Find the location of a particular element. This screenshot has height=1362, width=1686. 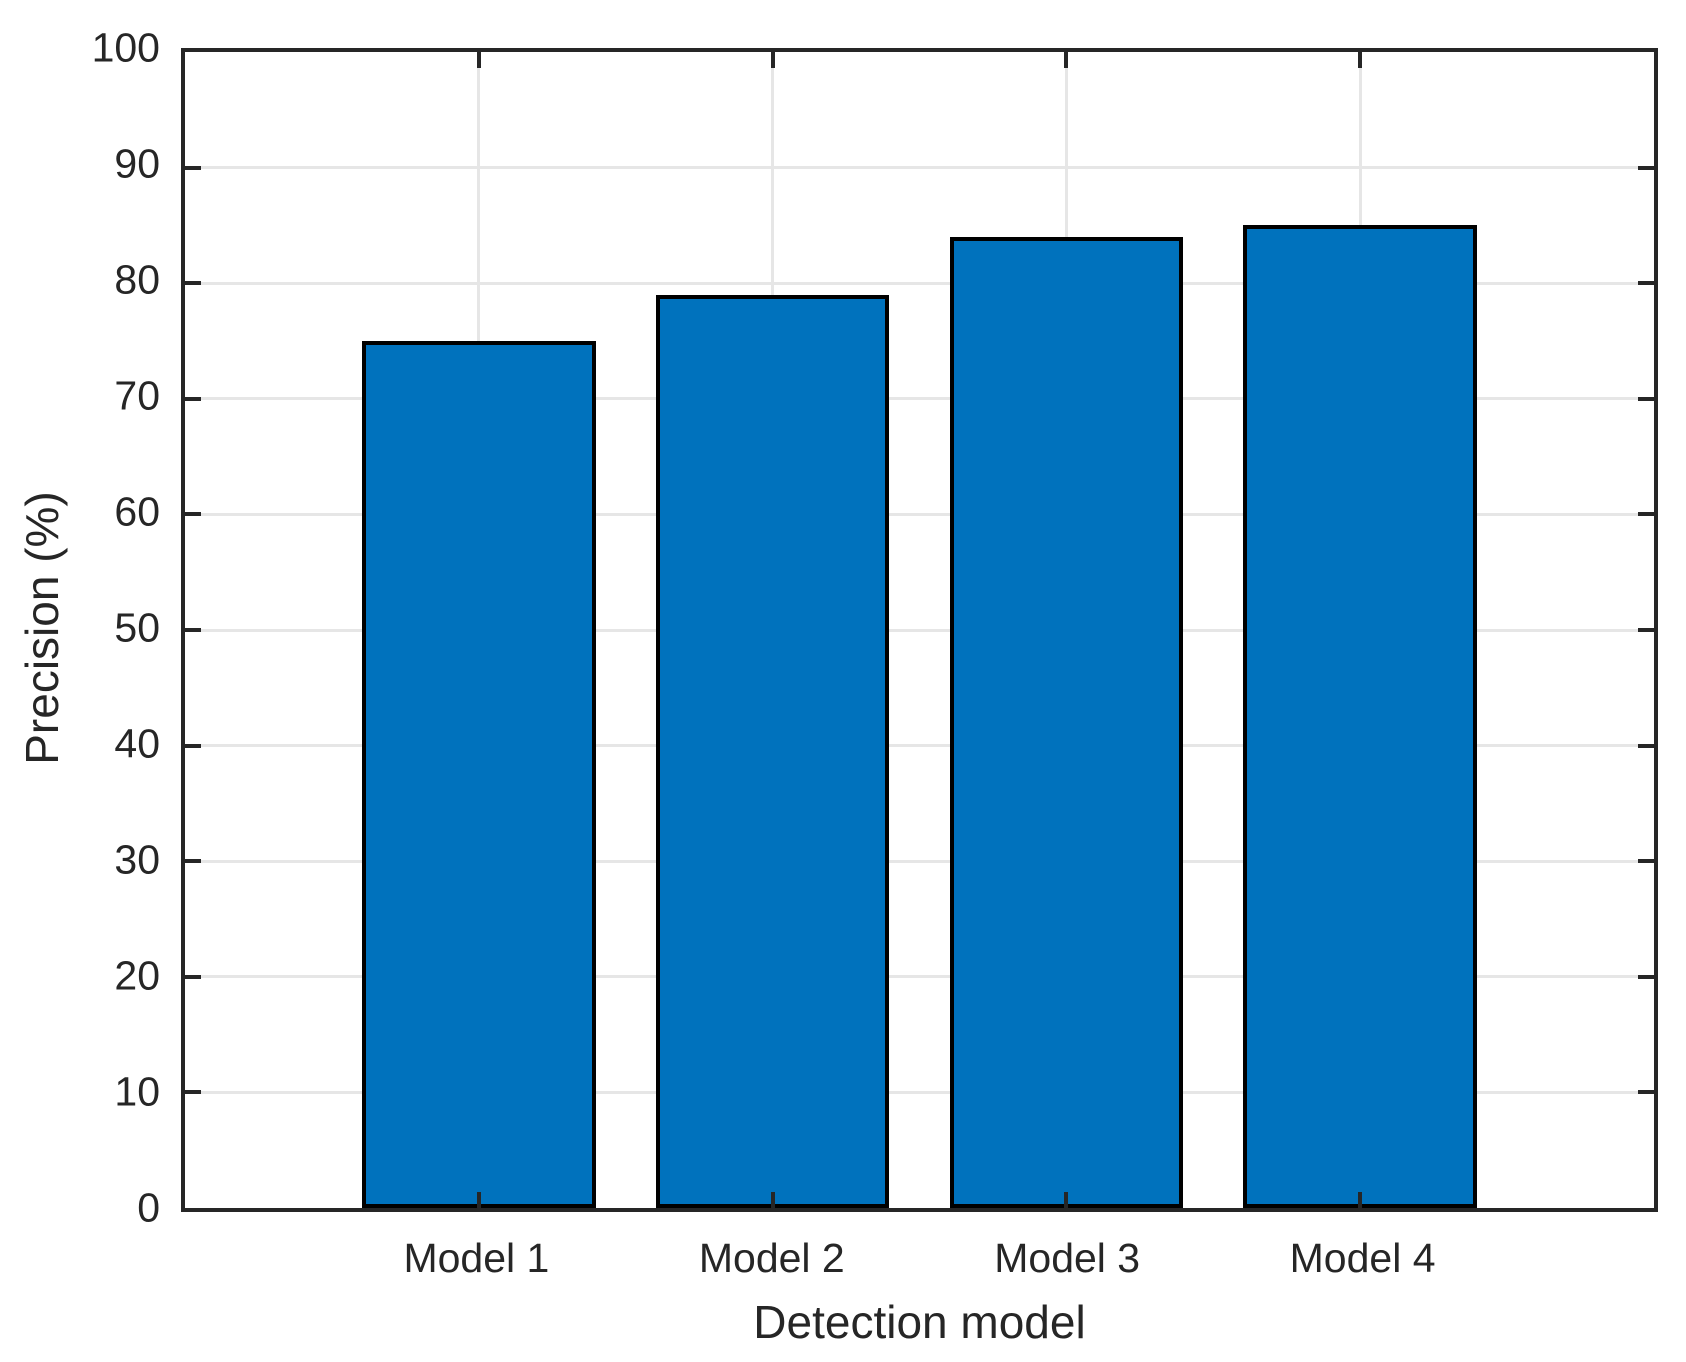

y-tick-label: 20 is located at coordinates (137, 975).